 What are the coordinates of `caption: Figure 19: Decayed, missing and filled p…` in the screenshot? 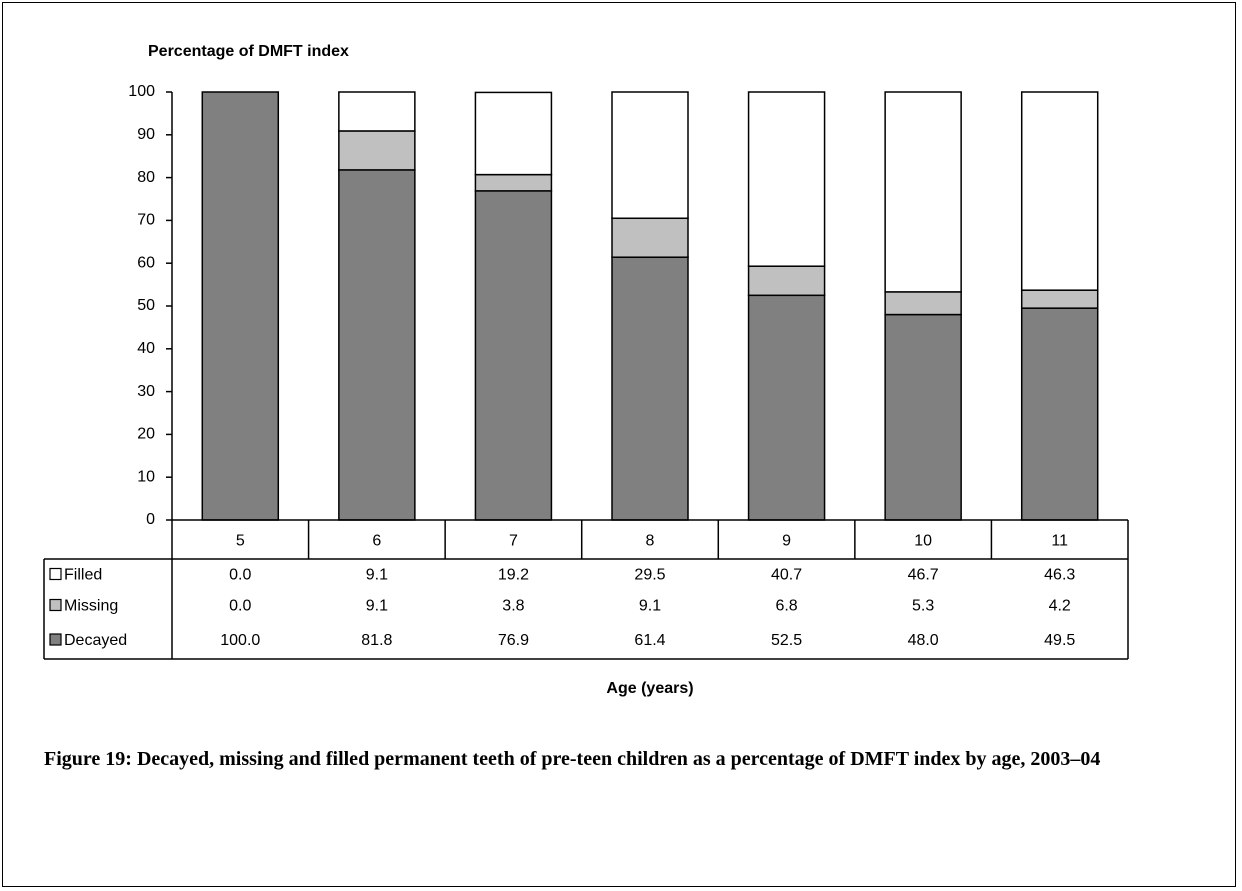 It's located at (572, 759).